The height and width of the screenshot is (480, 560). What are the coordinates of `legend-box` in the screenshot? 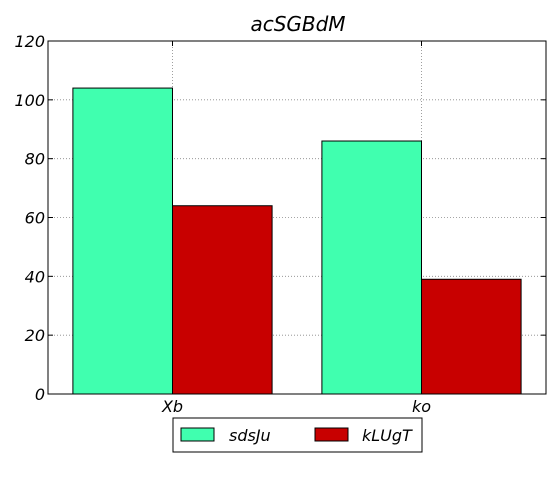 It's located at (297, 435).